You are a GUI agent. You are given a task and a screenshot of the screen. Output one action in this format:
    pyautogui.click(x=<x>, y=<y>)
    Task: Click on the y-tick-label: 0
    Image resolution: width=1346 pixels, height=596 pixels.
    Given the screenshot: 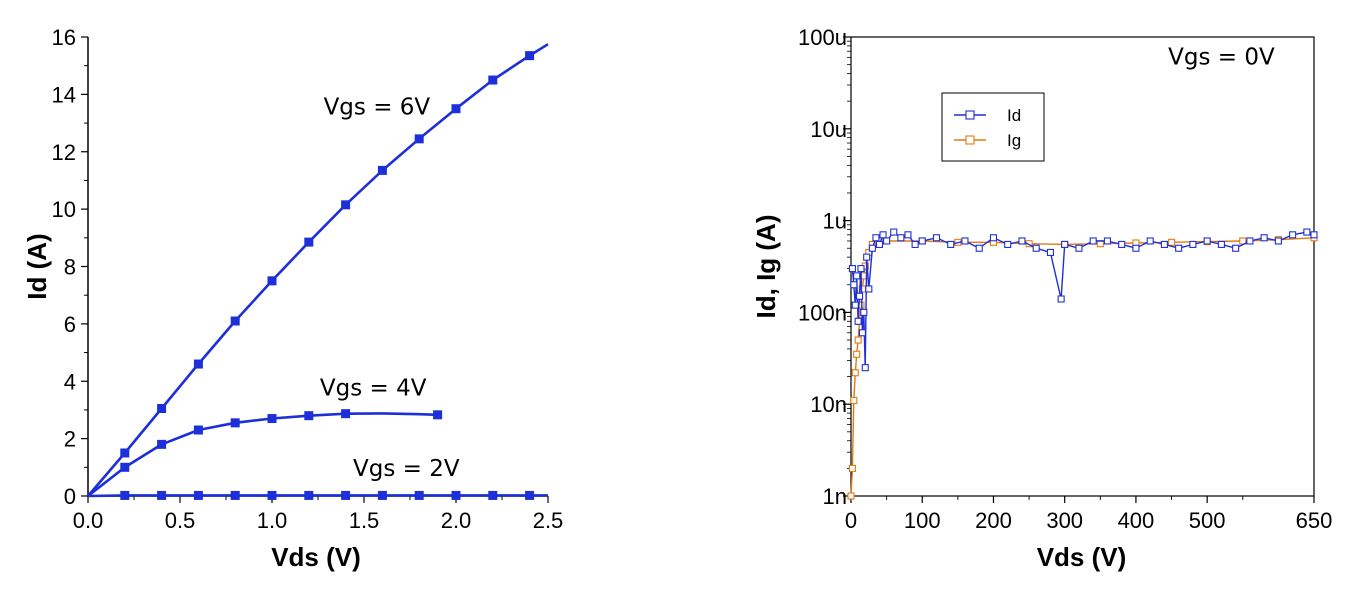 What is the action you would take?
    pyautogui.click(x=70, y=496)
    